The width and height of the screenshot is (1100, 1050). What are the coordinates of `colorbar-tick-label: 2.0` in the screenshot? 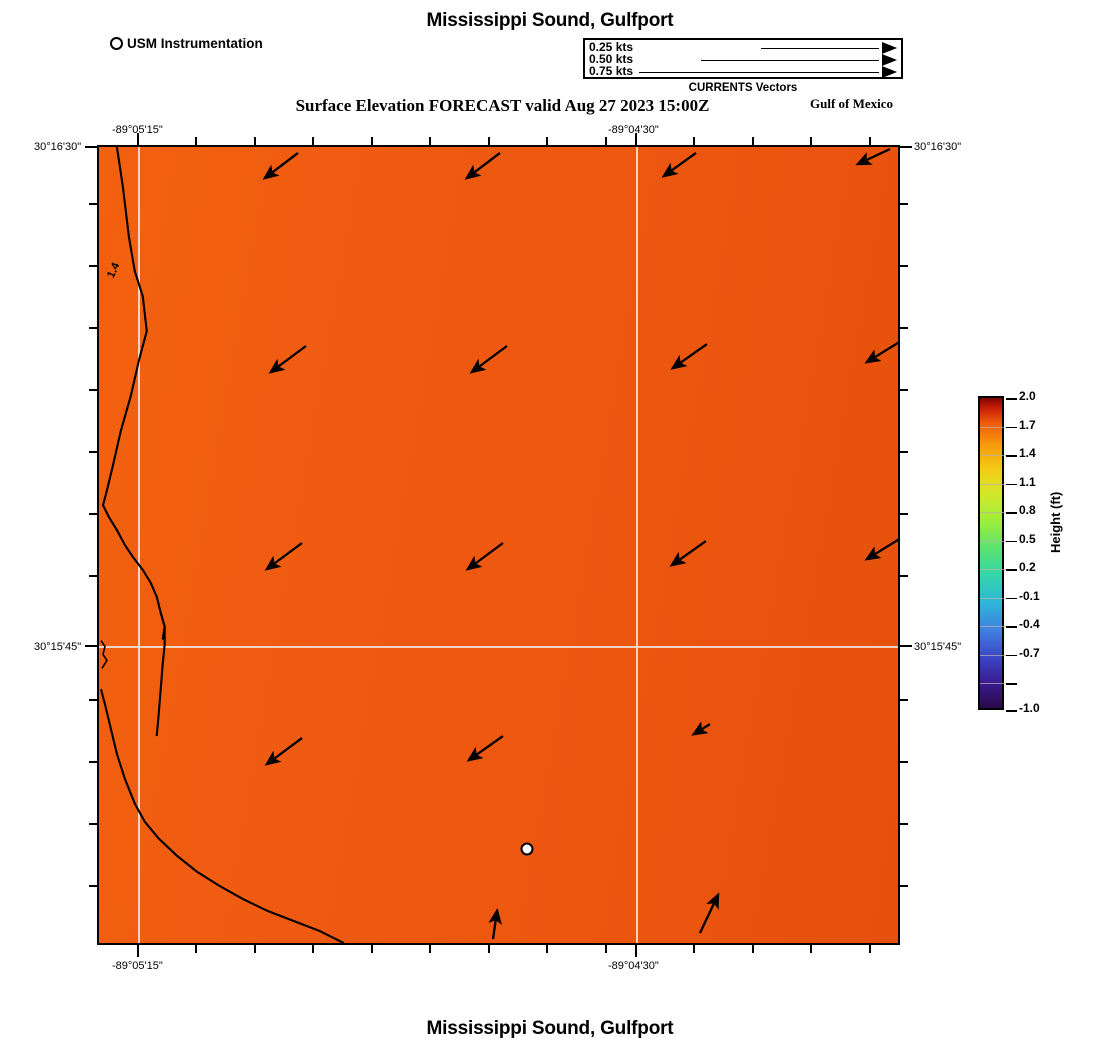 It's located at (1027, 396).